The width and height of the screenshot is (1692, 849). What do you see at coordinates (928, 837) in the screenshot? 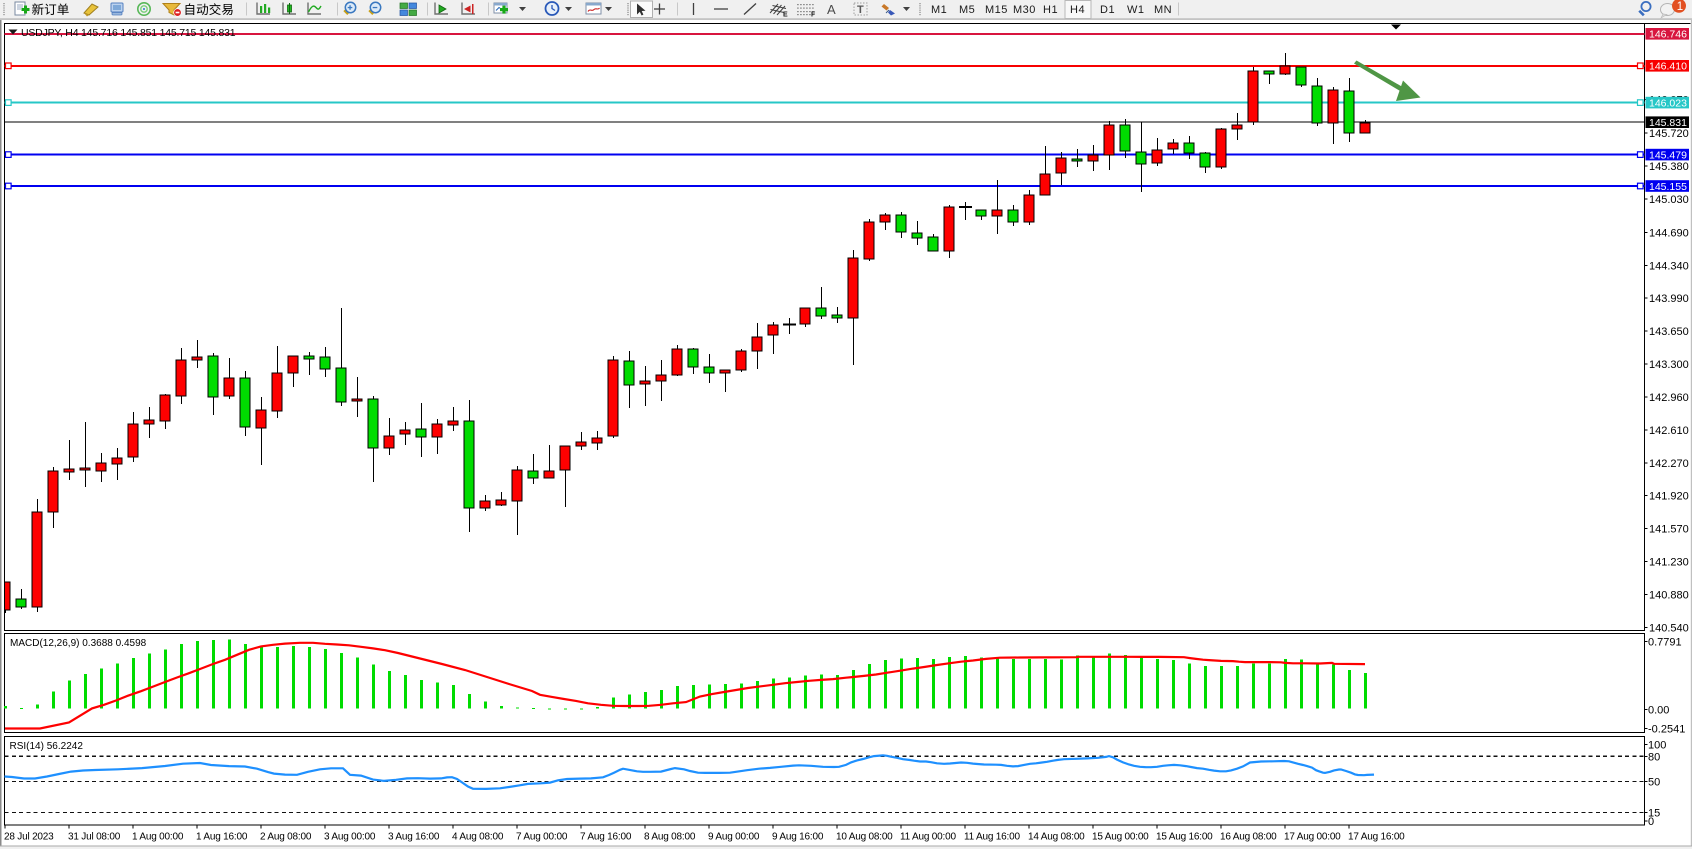
I see `svg-text: 11 Aug 00:00` at bounding box center [928, 837].